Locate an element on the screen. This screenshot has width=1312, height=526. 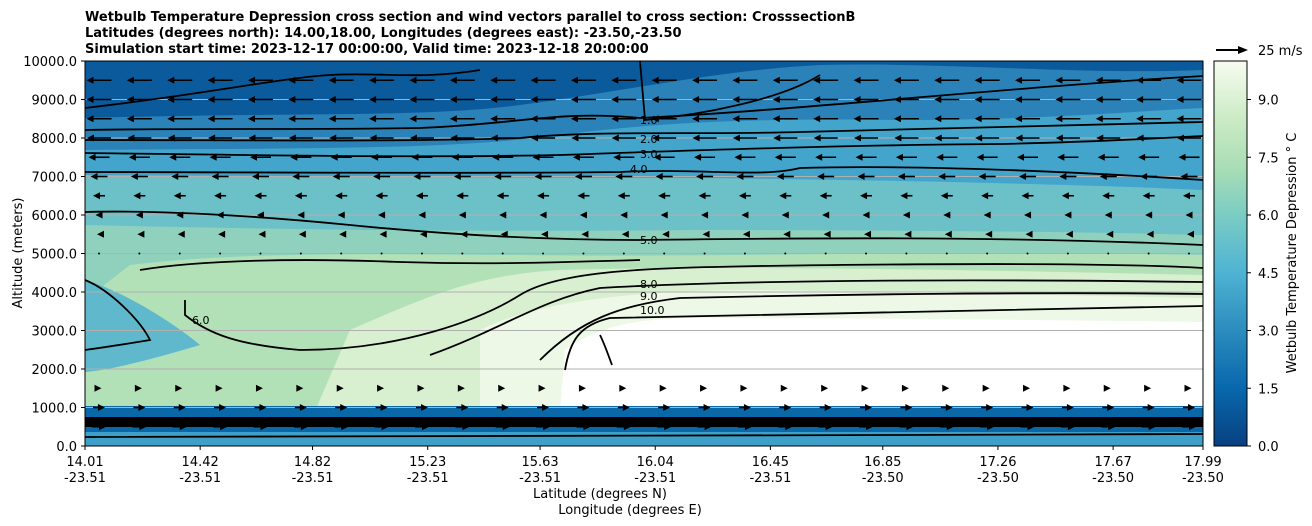
y-tick-label: 4000.0 is located at coordinates (55, 293).